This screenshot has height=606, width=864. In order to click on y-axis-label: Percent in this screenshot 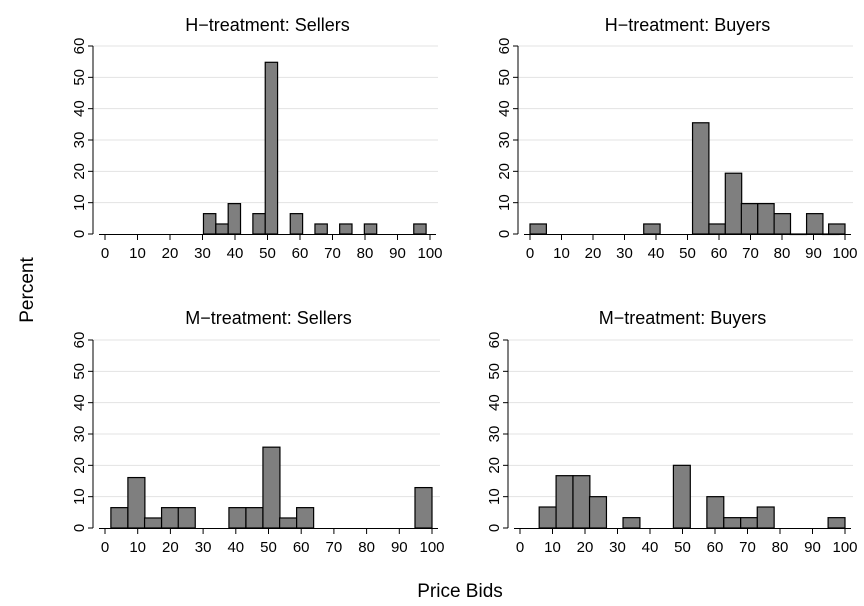, I will do `click(27, 290)`.